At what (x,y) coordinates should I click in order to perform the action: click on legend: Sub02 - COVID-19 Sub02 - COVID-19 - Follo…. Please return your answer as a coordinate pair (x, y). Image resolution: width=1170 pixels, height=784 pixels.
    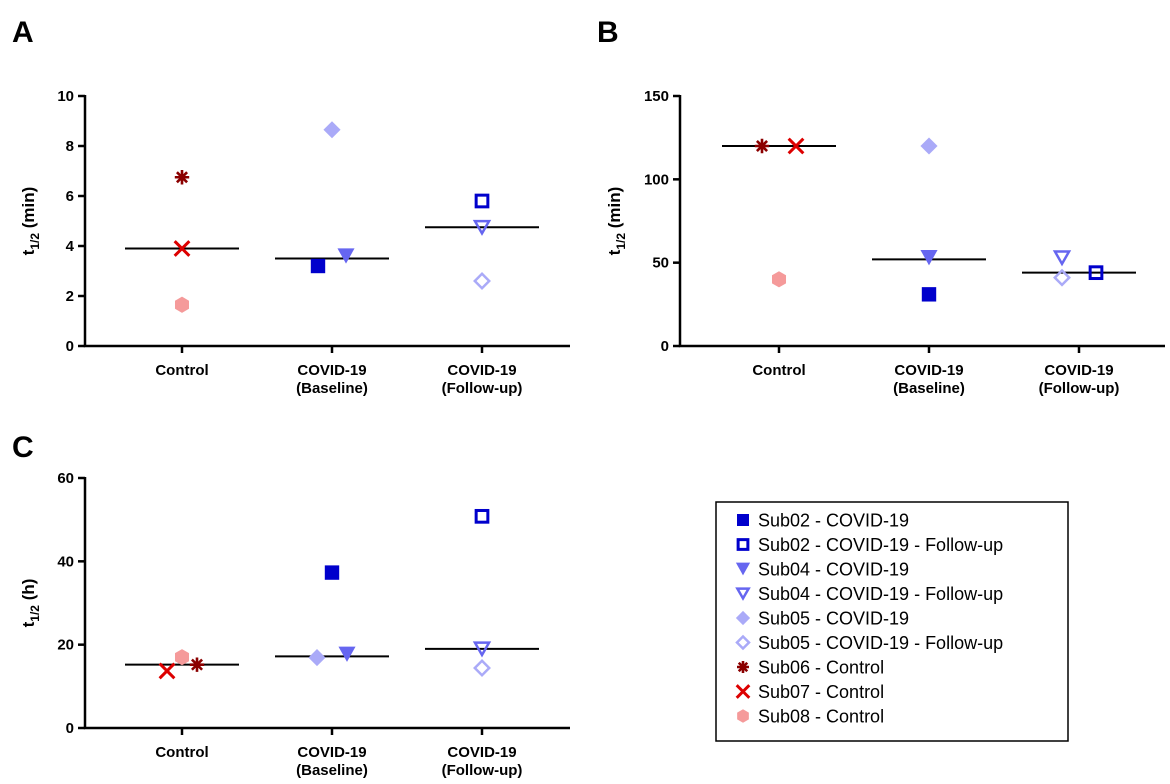
    Looking at the image, I should click on (892, 621).